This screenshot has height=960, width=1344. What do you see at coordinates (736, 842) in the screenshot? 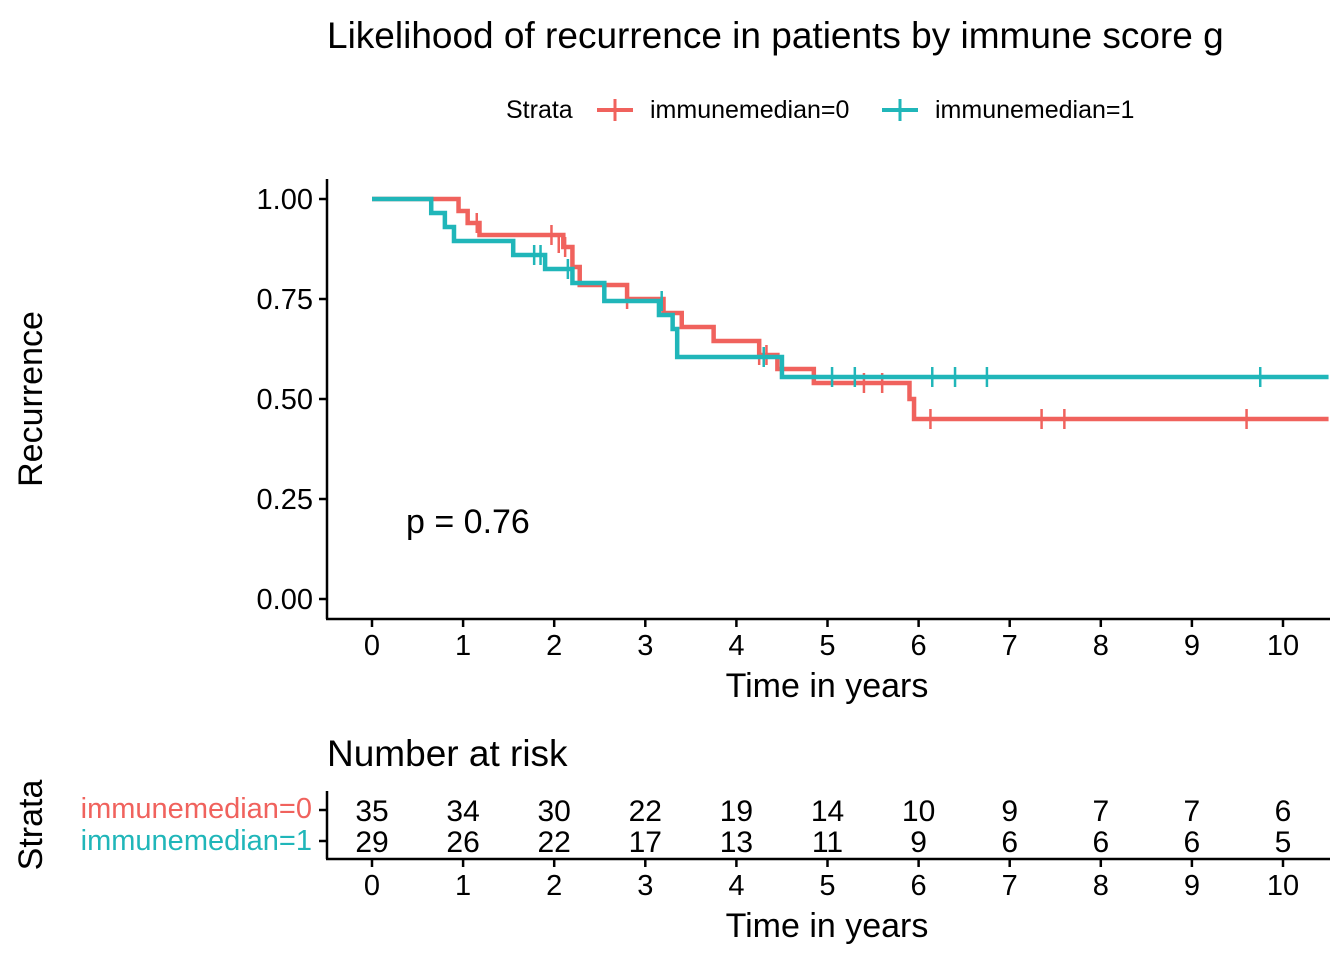
I see `risk-cell: 13` at bounding box center [736, 842].